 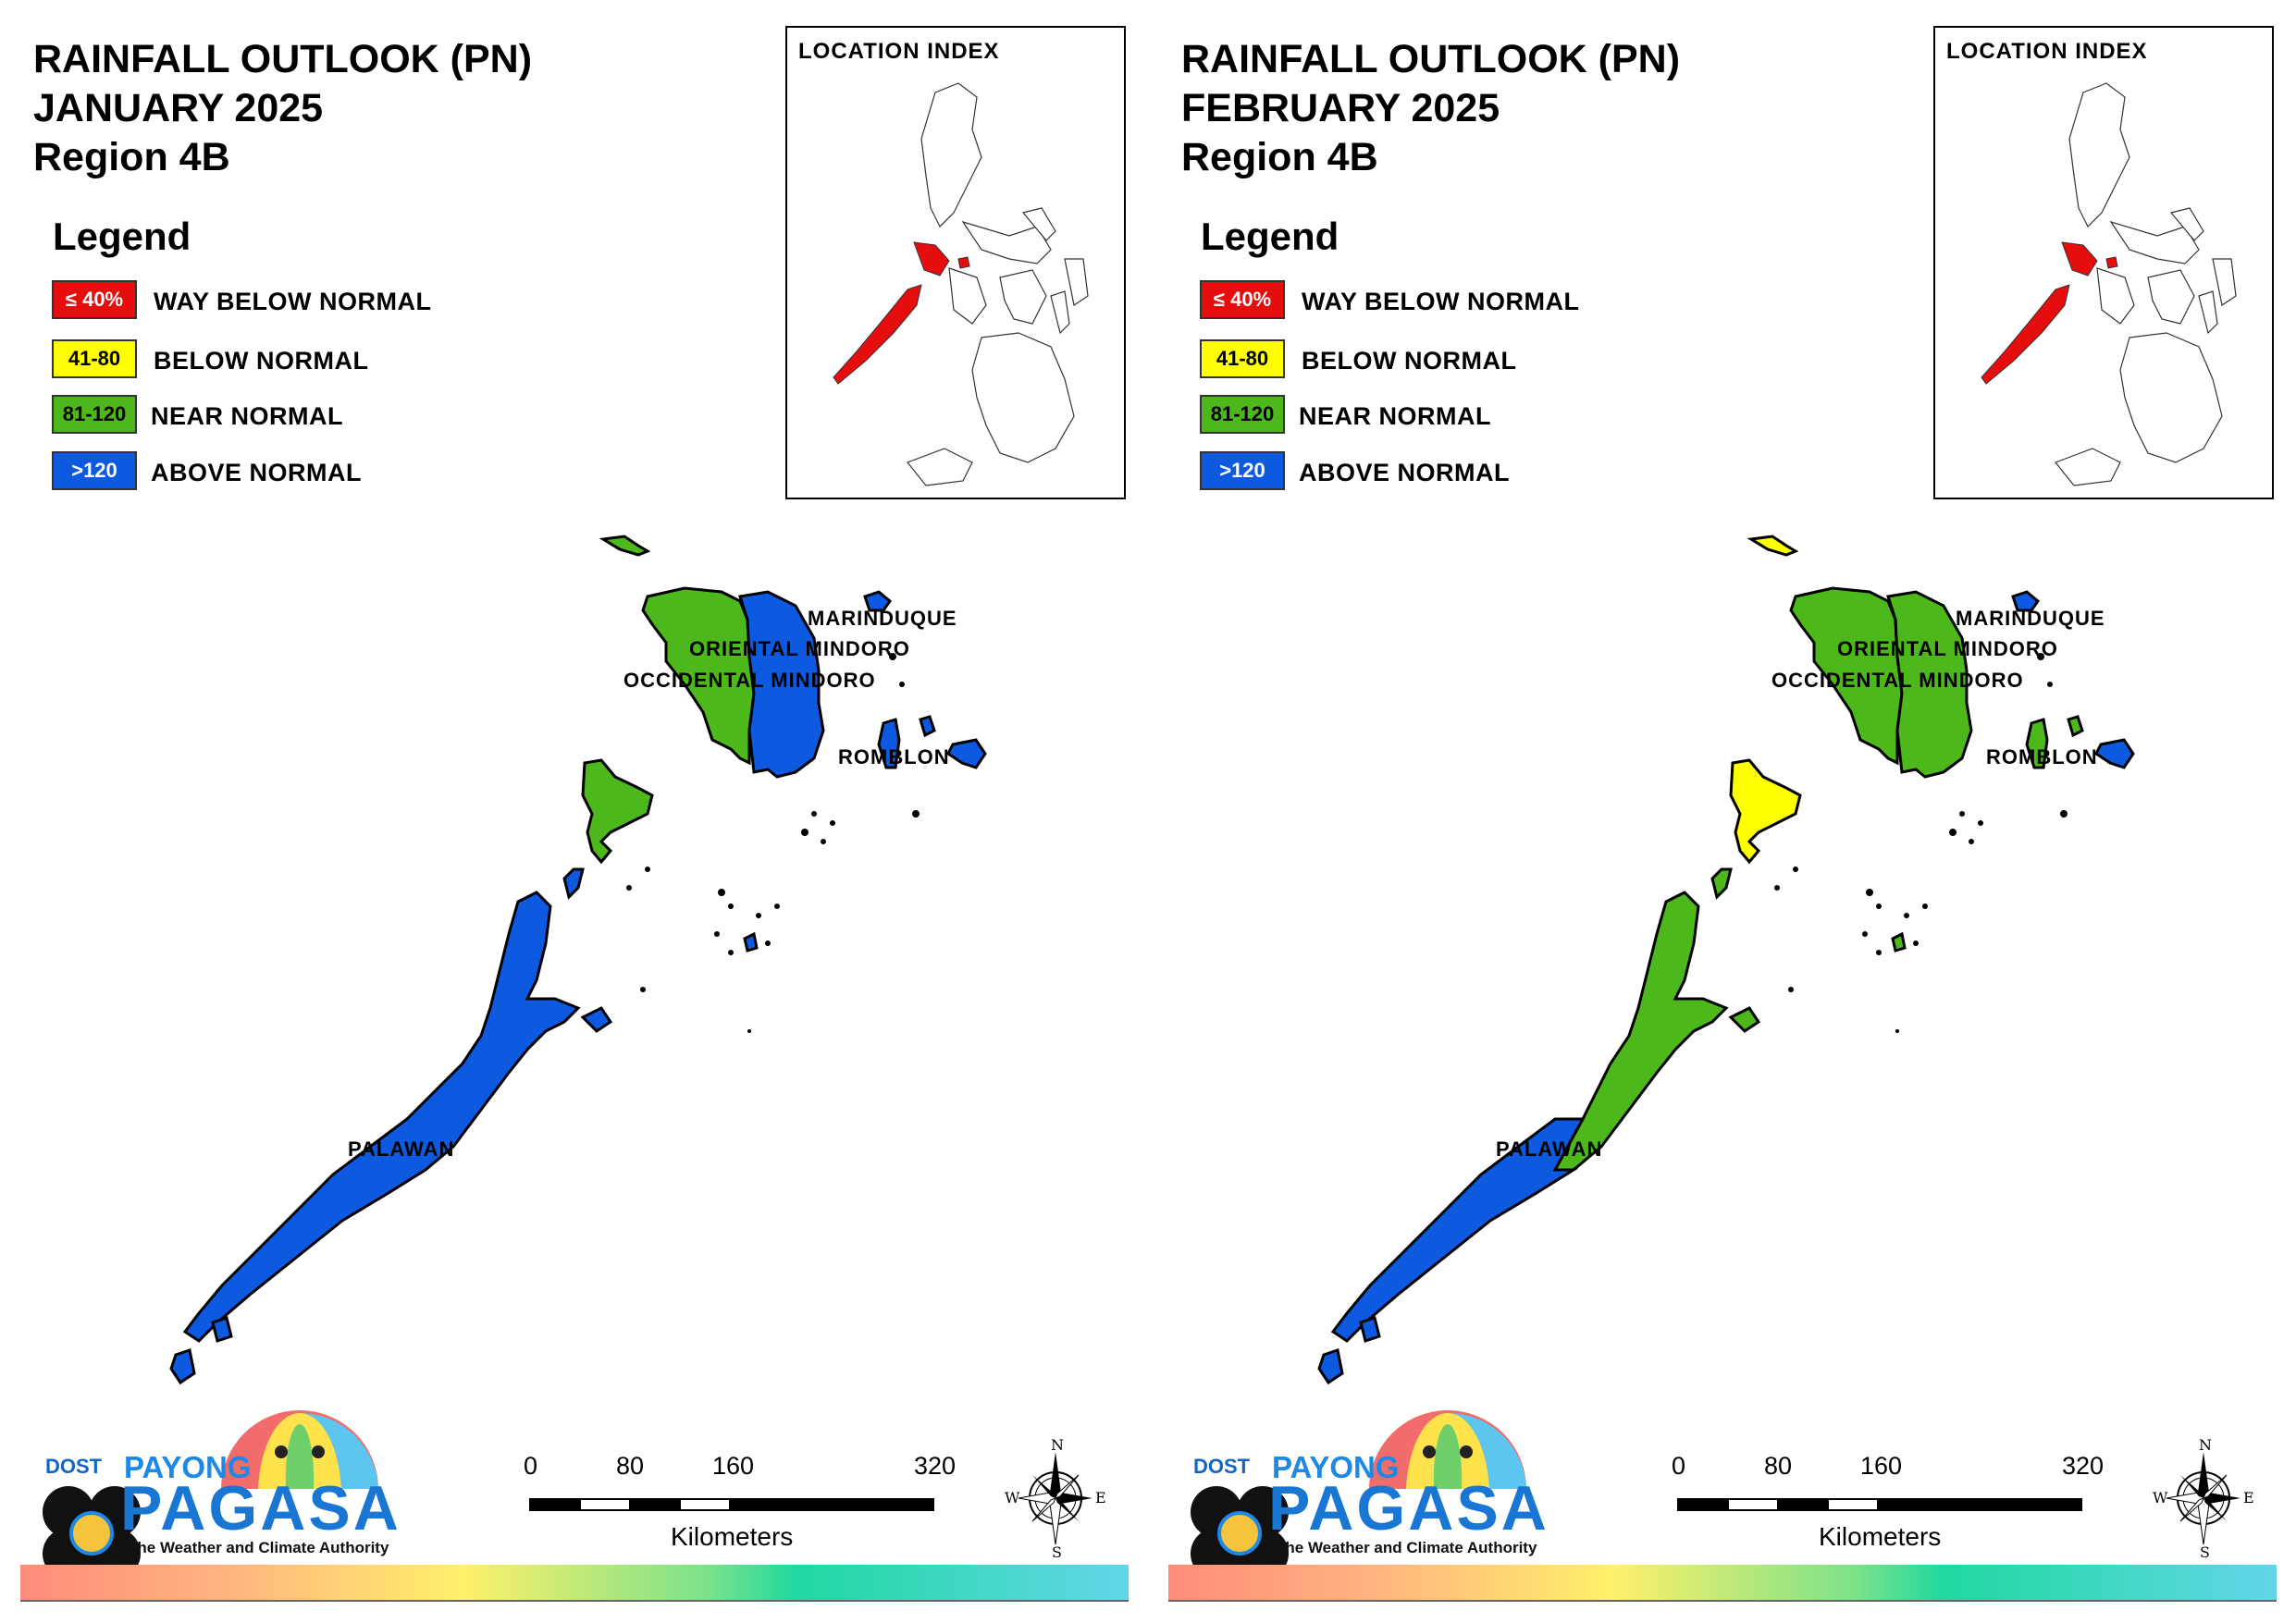 I want to click on compass-e: E, so click(x=1100, y=1497).